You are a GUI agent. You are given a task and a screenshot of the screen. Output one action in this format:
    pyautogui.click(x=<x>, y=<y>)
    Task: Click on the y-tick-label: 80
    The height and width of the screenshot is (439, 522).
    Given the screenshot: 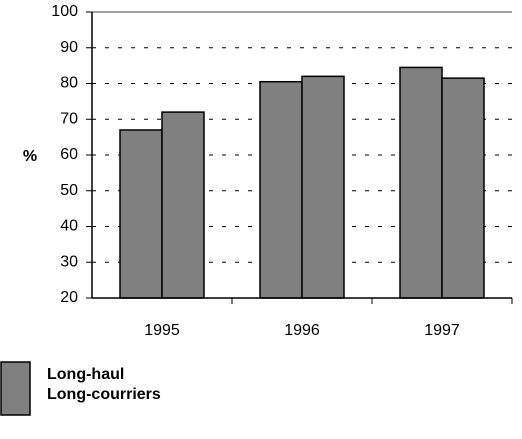 What is the action you would take?
    pyautogui.click(x=69, y=83)
    